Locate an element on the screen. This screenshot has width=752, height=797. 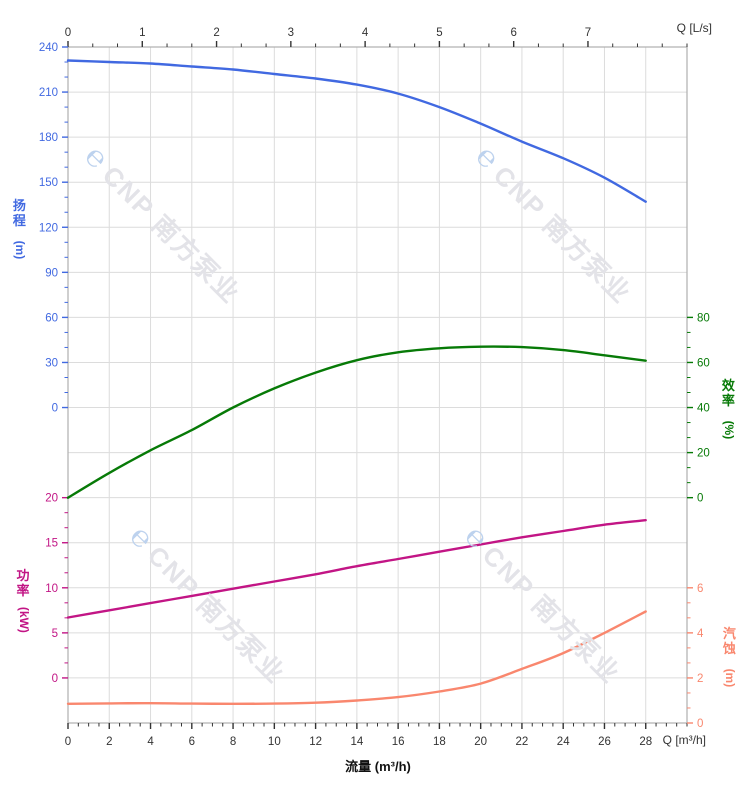
efficiency-axis-title: 效率 (%) is located at coordinates (728, 409).